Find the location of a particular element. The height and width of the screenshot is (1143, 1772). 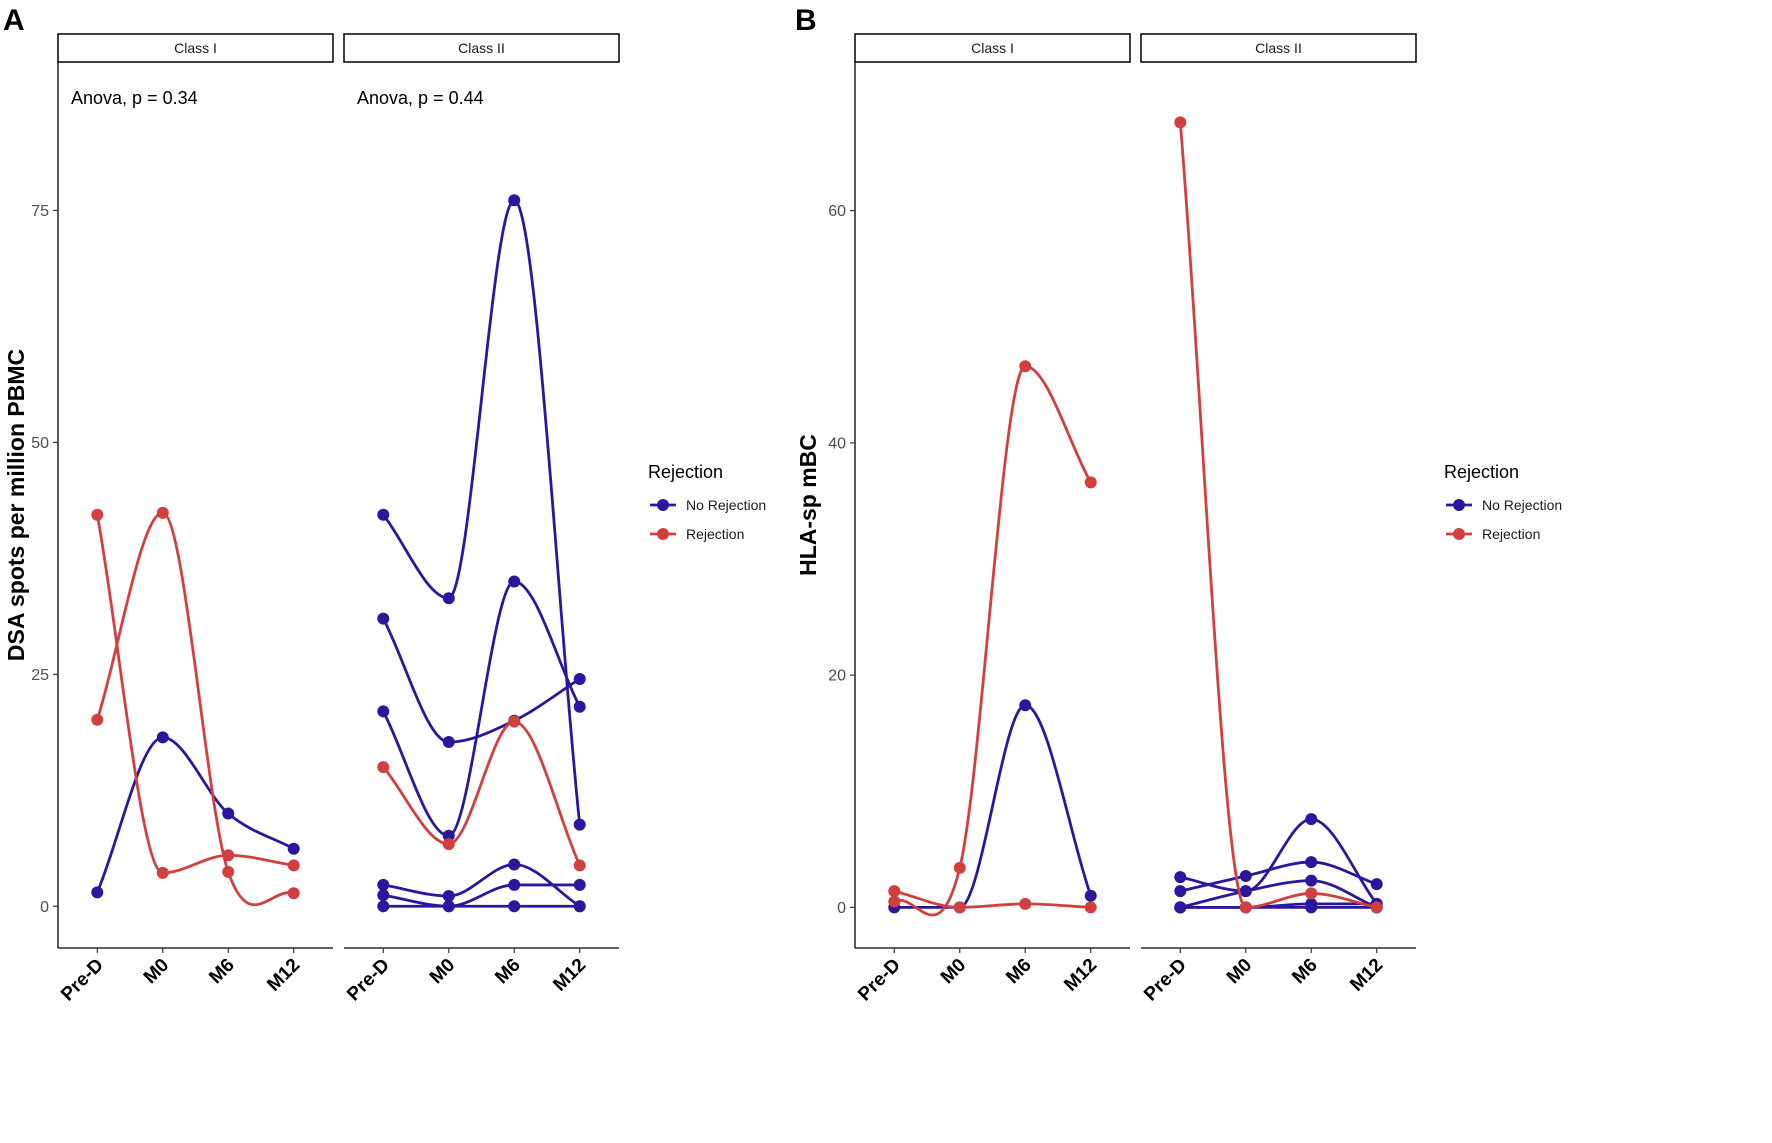

y-tick-label: 75 is located at coordinates (40, 211).